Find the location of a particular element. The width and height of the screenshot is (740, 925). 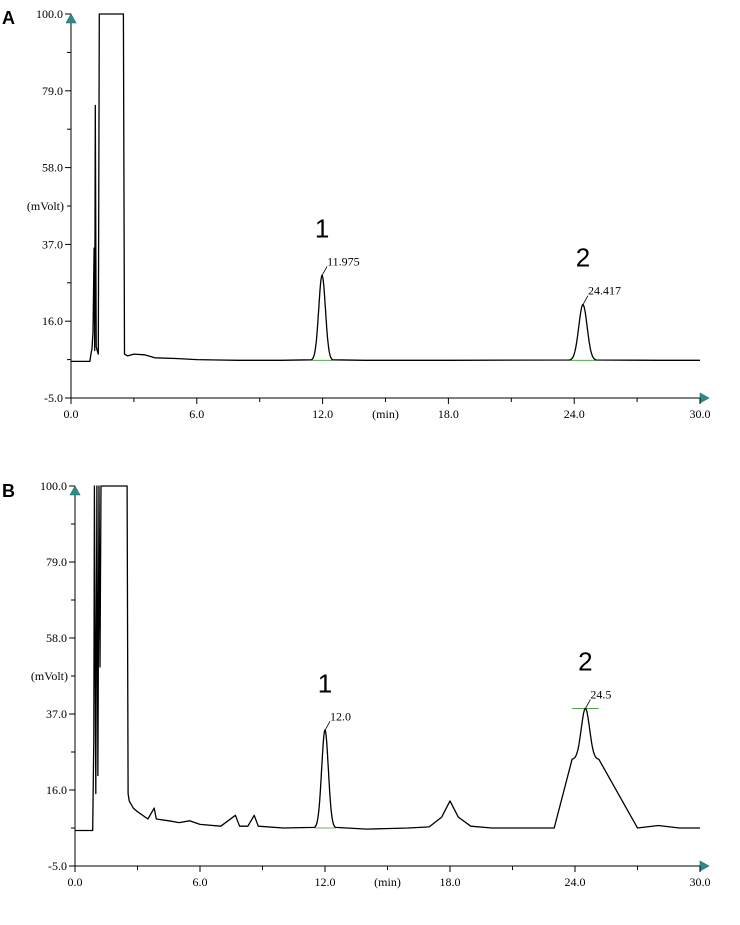

panel-letter: A is located at coordinates (8, 18).